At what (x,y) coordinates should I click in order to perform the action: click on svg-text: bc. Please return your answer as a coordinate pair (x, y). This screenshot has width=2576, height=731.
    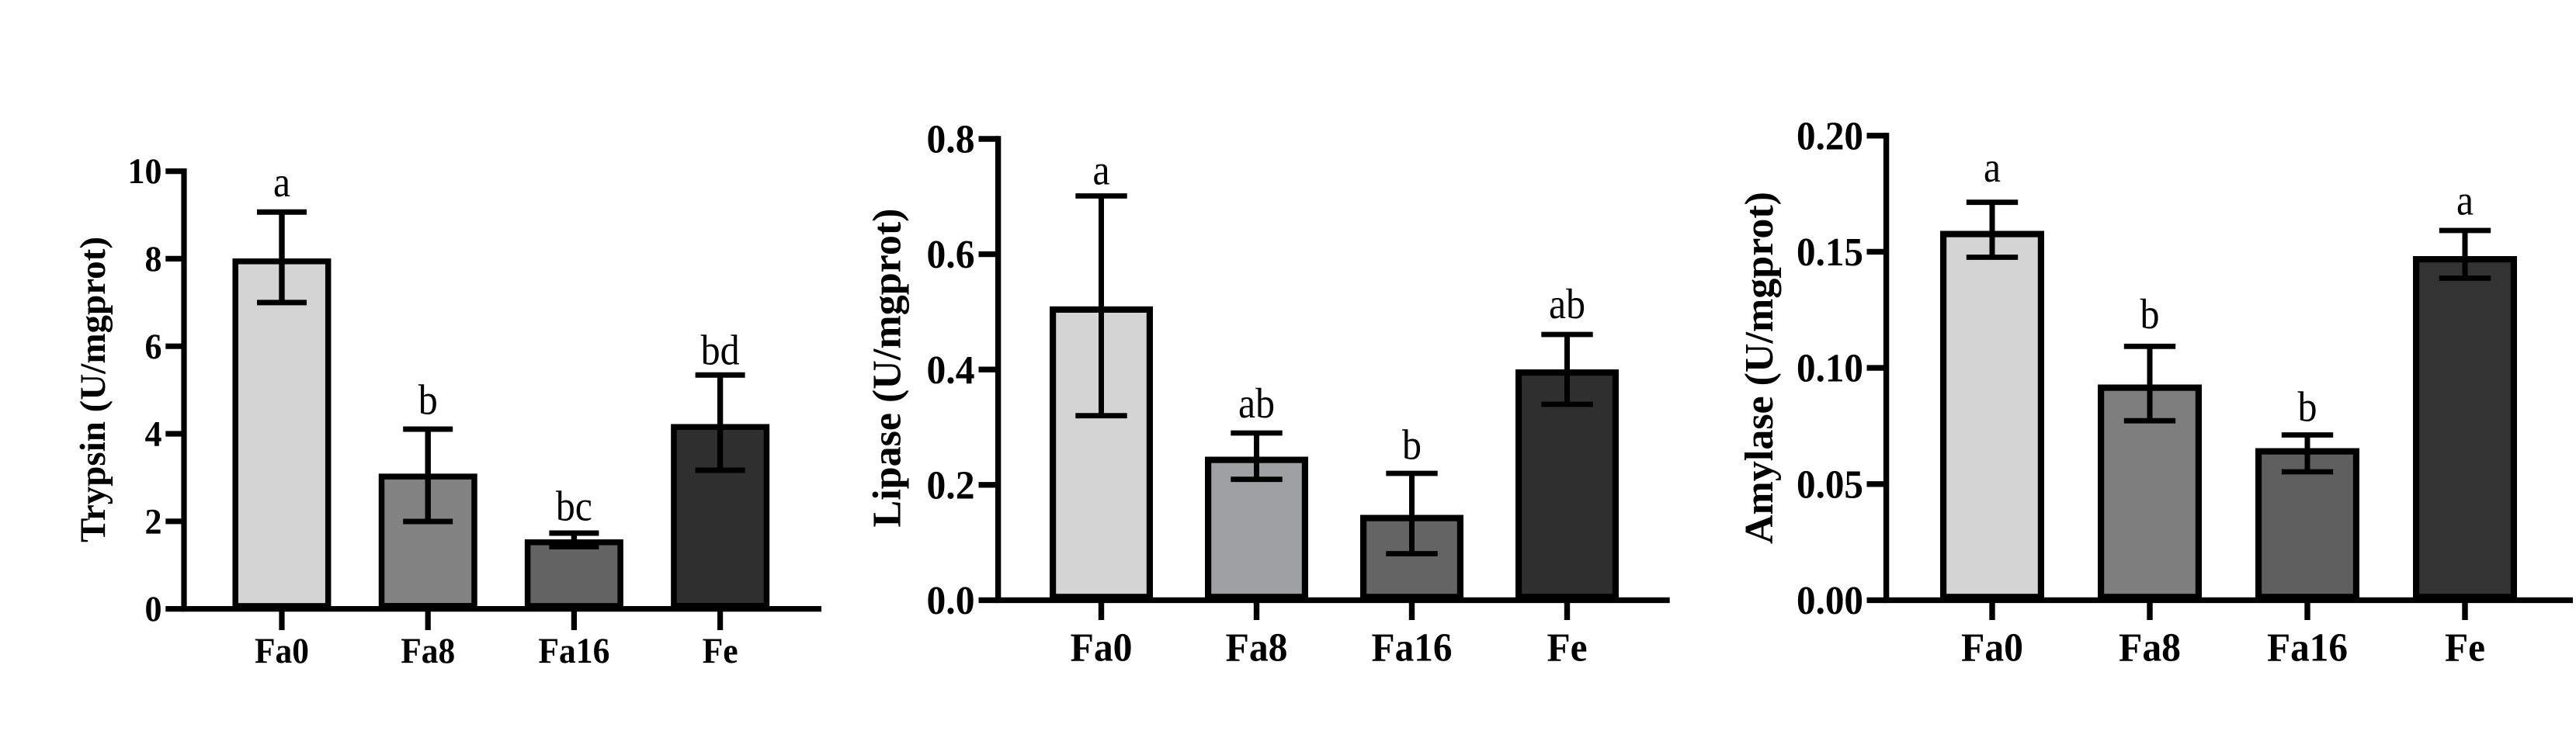
    Looking at the image, I should click on (574, 506).